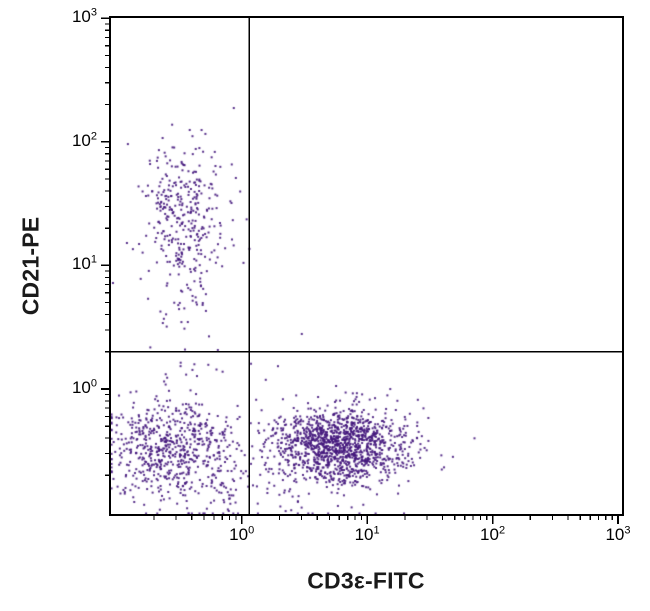 The width and height of the screenshot is (650, 611). Describe the element at coordinates (84, 140) in the screenshot. I see `y-tick-label: 10²` at that location.